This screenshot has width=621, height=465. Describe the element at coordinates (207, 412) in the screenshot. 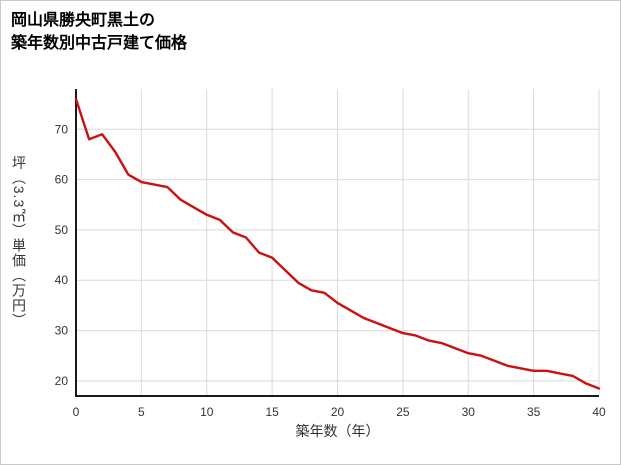

I see `x-tick-label: 10` at that location.